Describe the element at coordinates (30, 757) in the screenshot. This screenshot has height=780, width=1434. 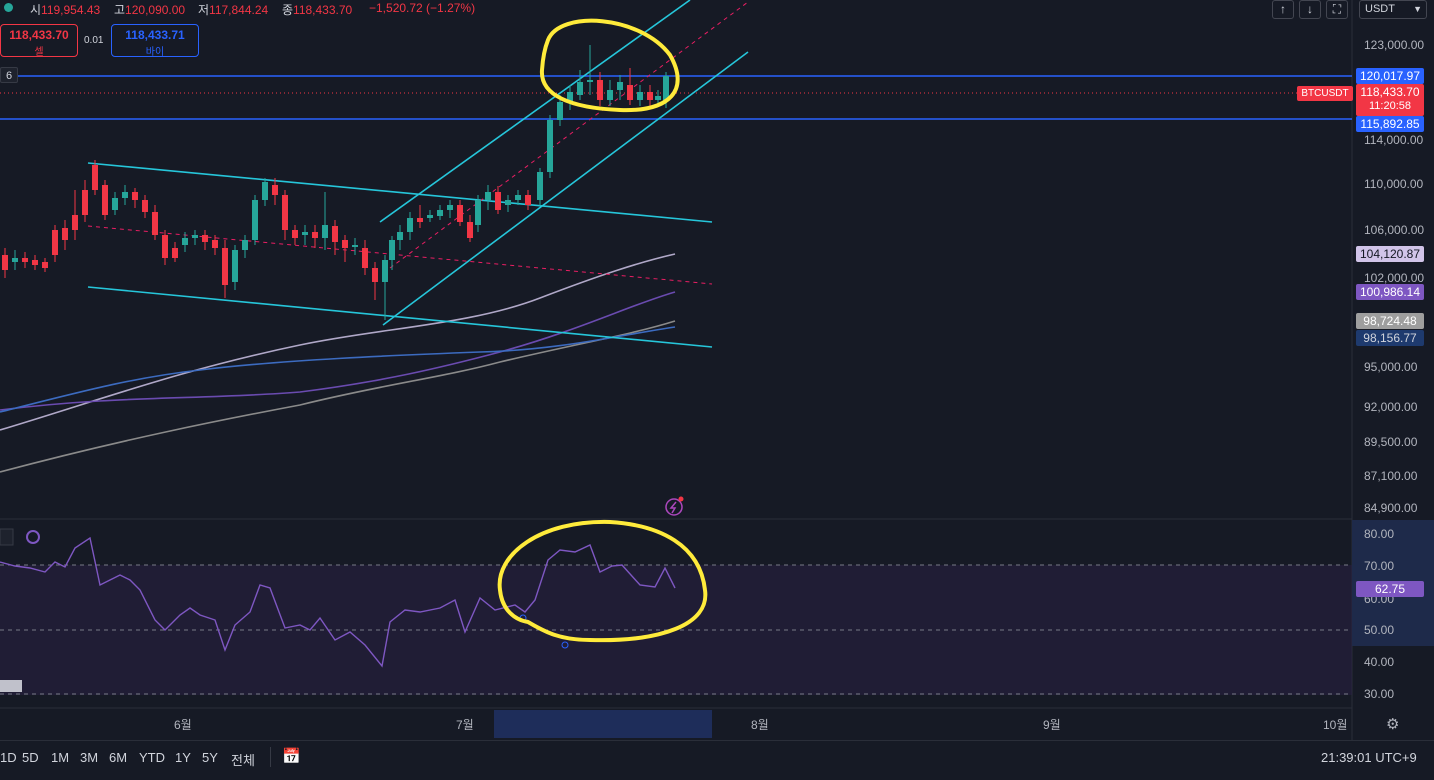
I see `range-5d: 5D` at that location.